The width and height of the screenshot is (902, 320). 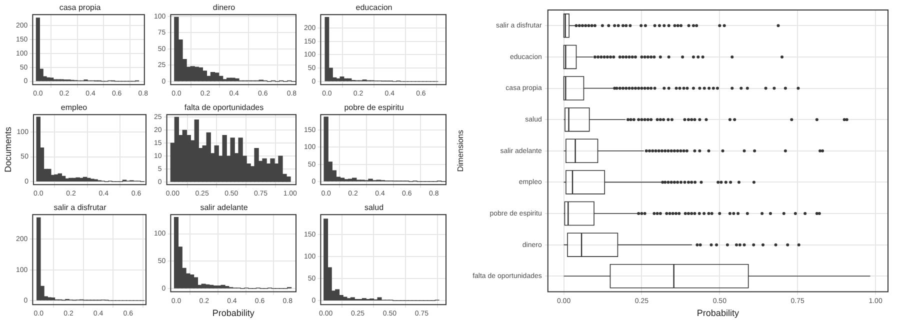 What do you see at coordinates (224, 207) in the screenshot?
I see `chart-title: salir adelante` at bounding box center [224, 207].